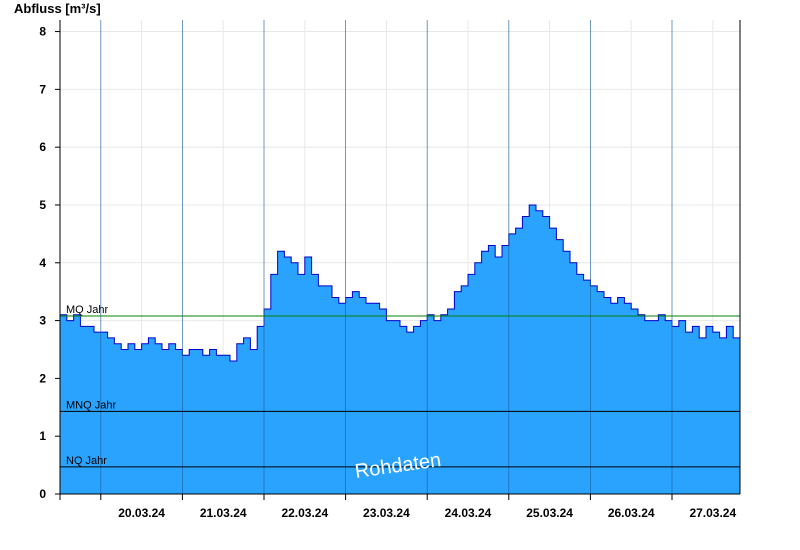 This screenshot has width=800, height=550. Describe the element at coordinates (42, 147) in the screenshot. I see `y-tick-label: 6` at that location.